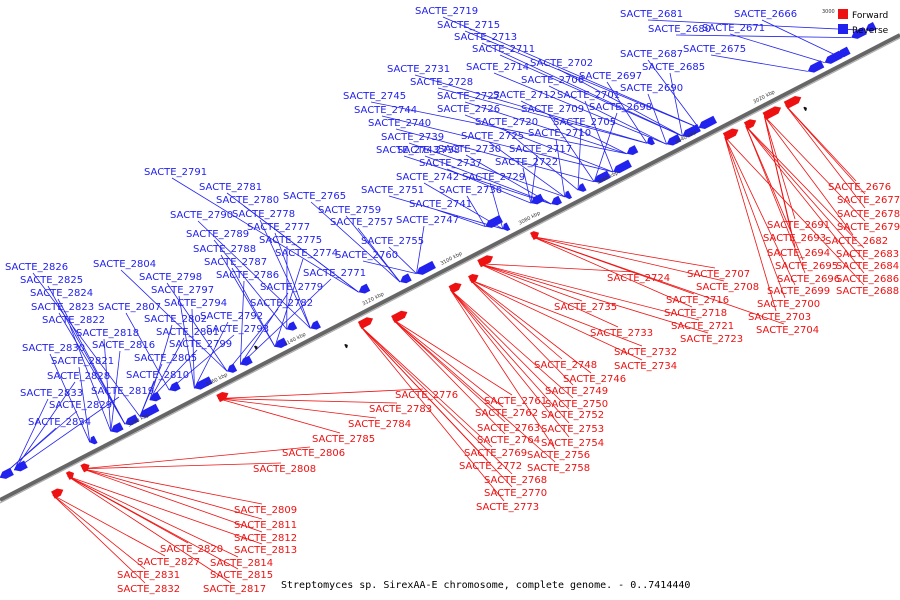  Describe the element at coordinates (170, 277) in the screenshot. I see `reverse-label: SACTE_2798` at that location.